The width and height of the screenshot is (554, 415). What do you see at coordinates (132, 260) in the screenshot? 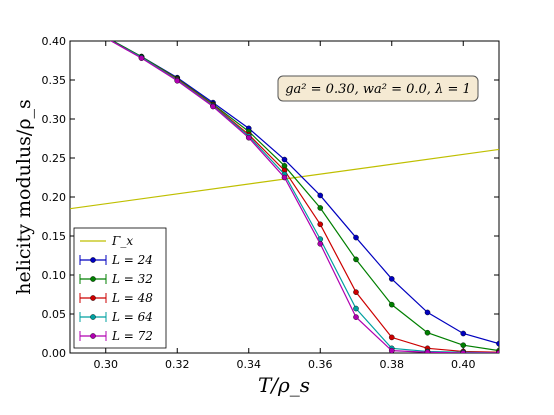
I see `legend-label: L = 24` at bounding box center [132, 260].